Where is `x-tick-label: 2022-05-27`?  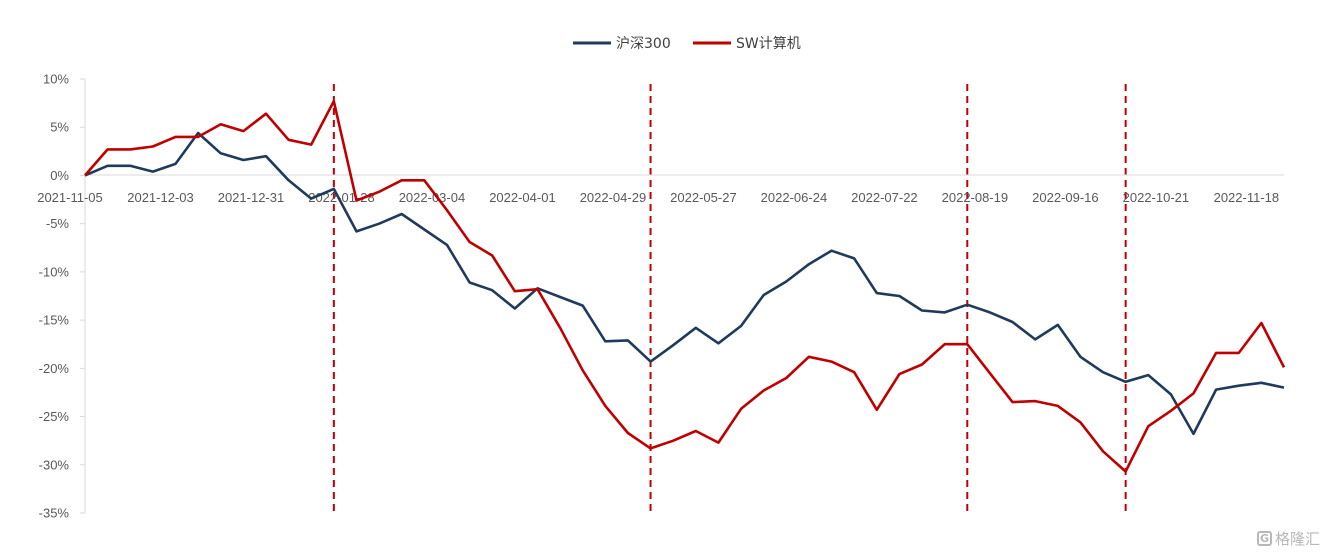
x-tick-label: 2022-05-27 is located at coordinates (703, 197).